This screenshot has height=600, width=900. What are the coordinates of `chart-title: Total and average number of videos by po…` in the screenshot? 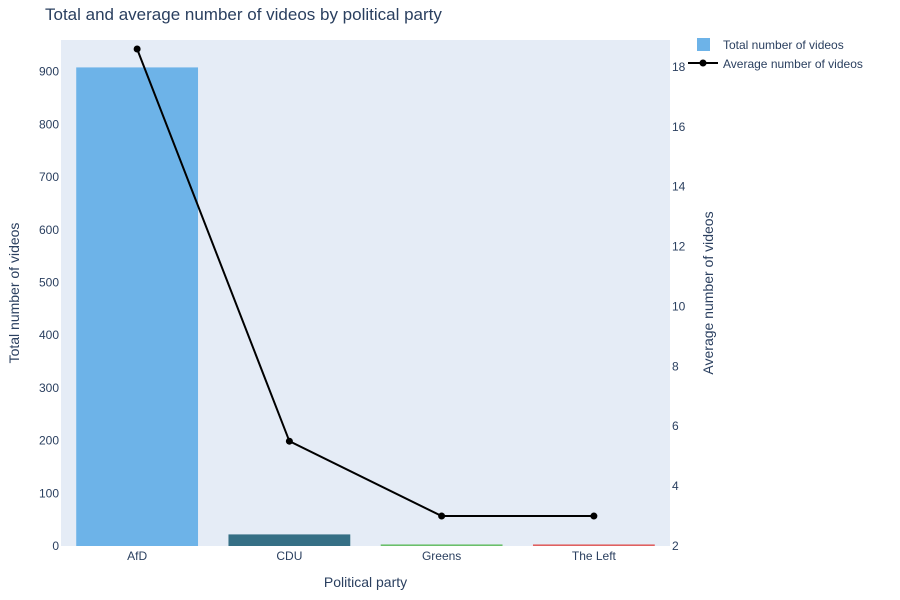 It's located at (243, 14).